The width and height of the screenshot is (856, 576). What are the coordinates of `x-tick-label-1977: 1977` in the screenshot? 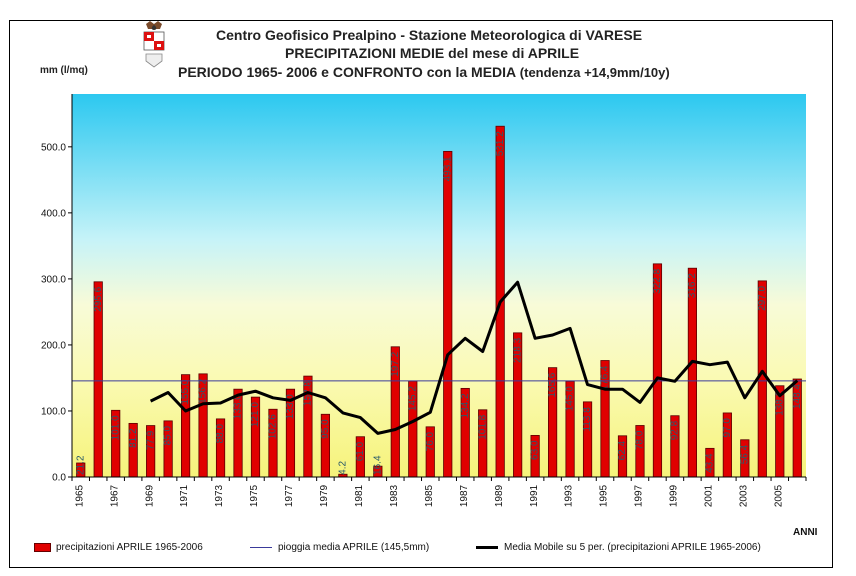 It's located at (289, 495).